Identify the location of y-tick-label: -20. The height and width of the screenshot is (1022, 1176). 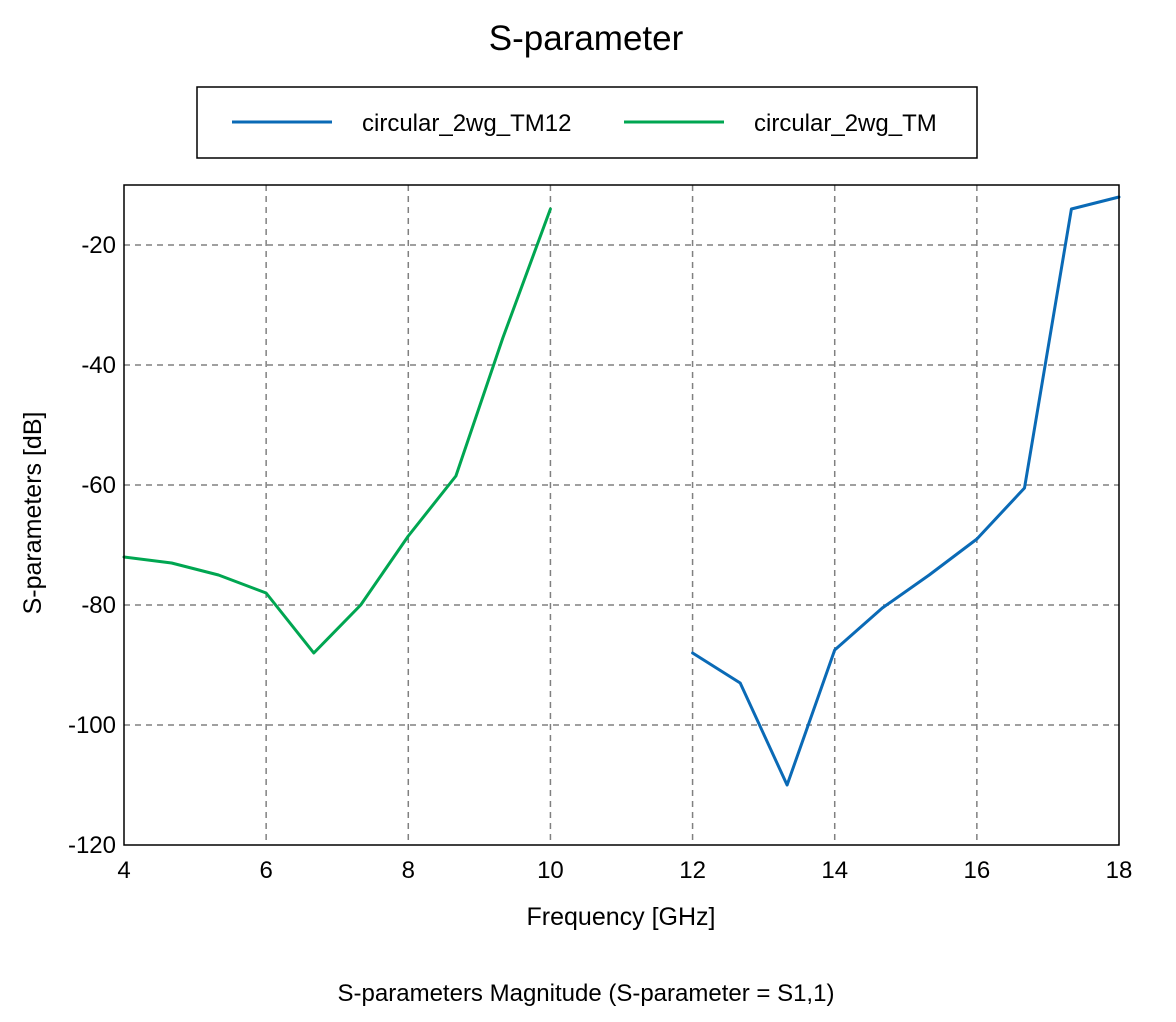
(98, 245).